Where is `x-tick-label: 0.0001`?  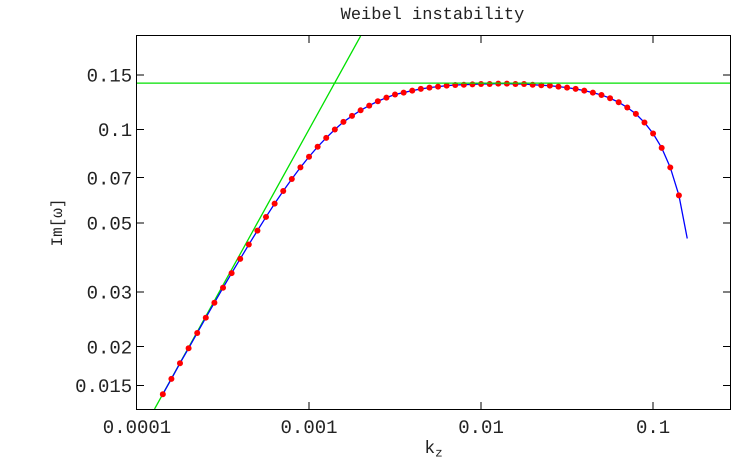 x-tick-label: 0.0001 is located at coordinates (137, 427).